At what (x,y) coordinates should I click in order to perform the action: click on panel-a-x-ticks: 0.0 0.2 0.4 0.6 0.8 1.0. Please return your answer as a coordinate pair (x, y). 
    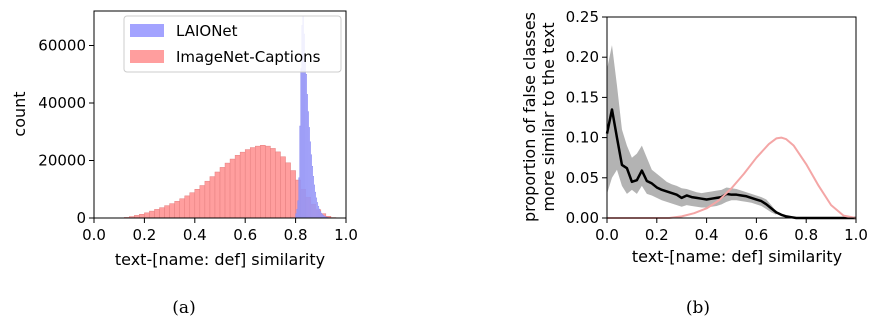
    Looking at the image, I should click on (220, 231).